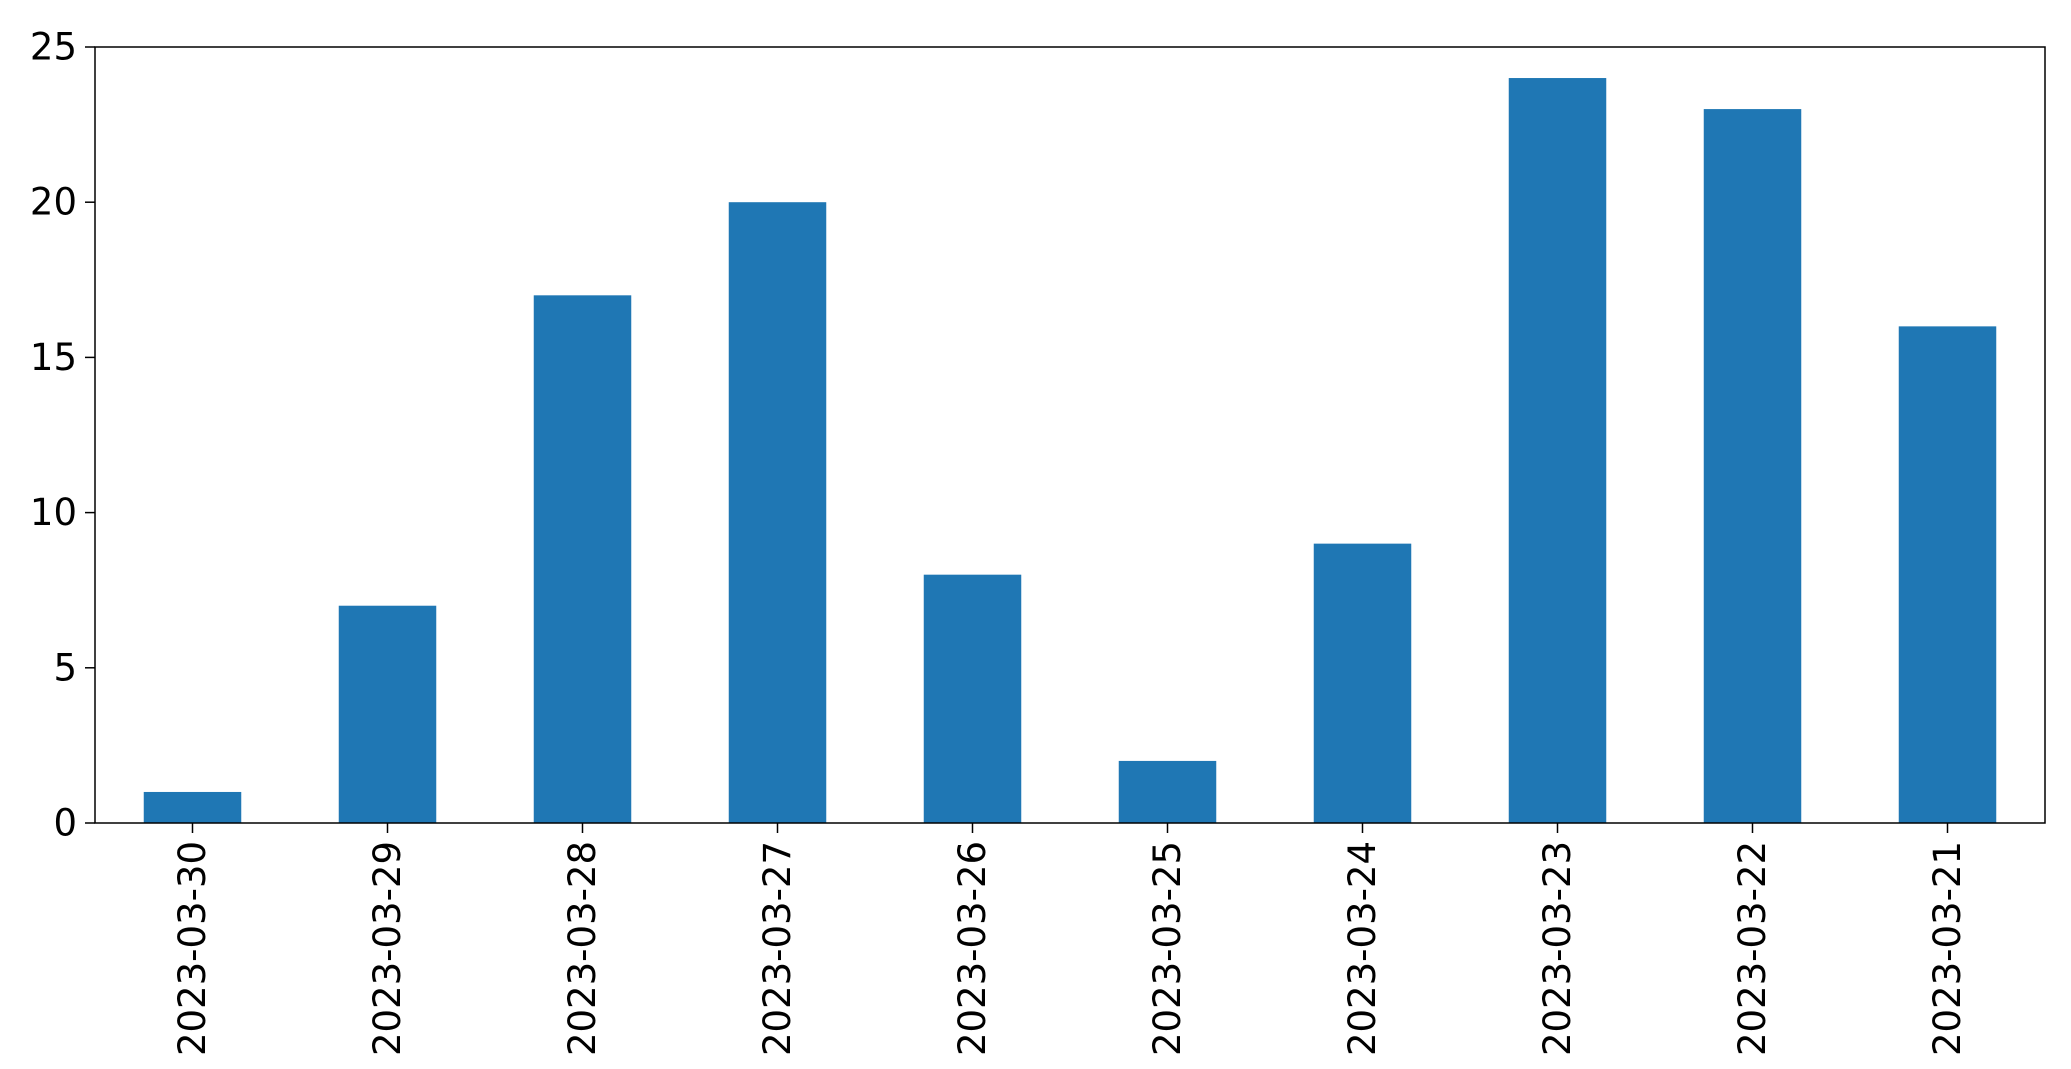 The width and height of the screenshot is (2071, 1069). What do you see at coordinates (972, 948) in the screenshot?
I see `x-tick-label: 2023-03-26` at bounding box center [972, 948].